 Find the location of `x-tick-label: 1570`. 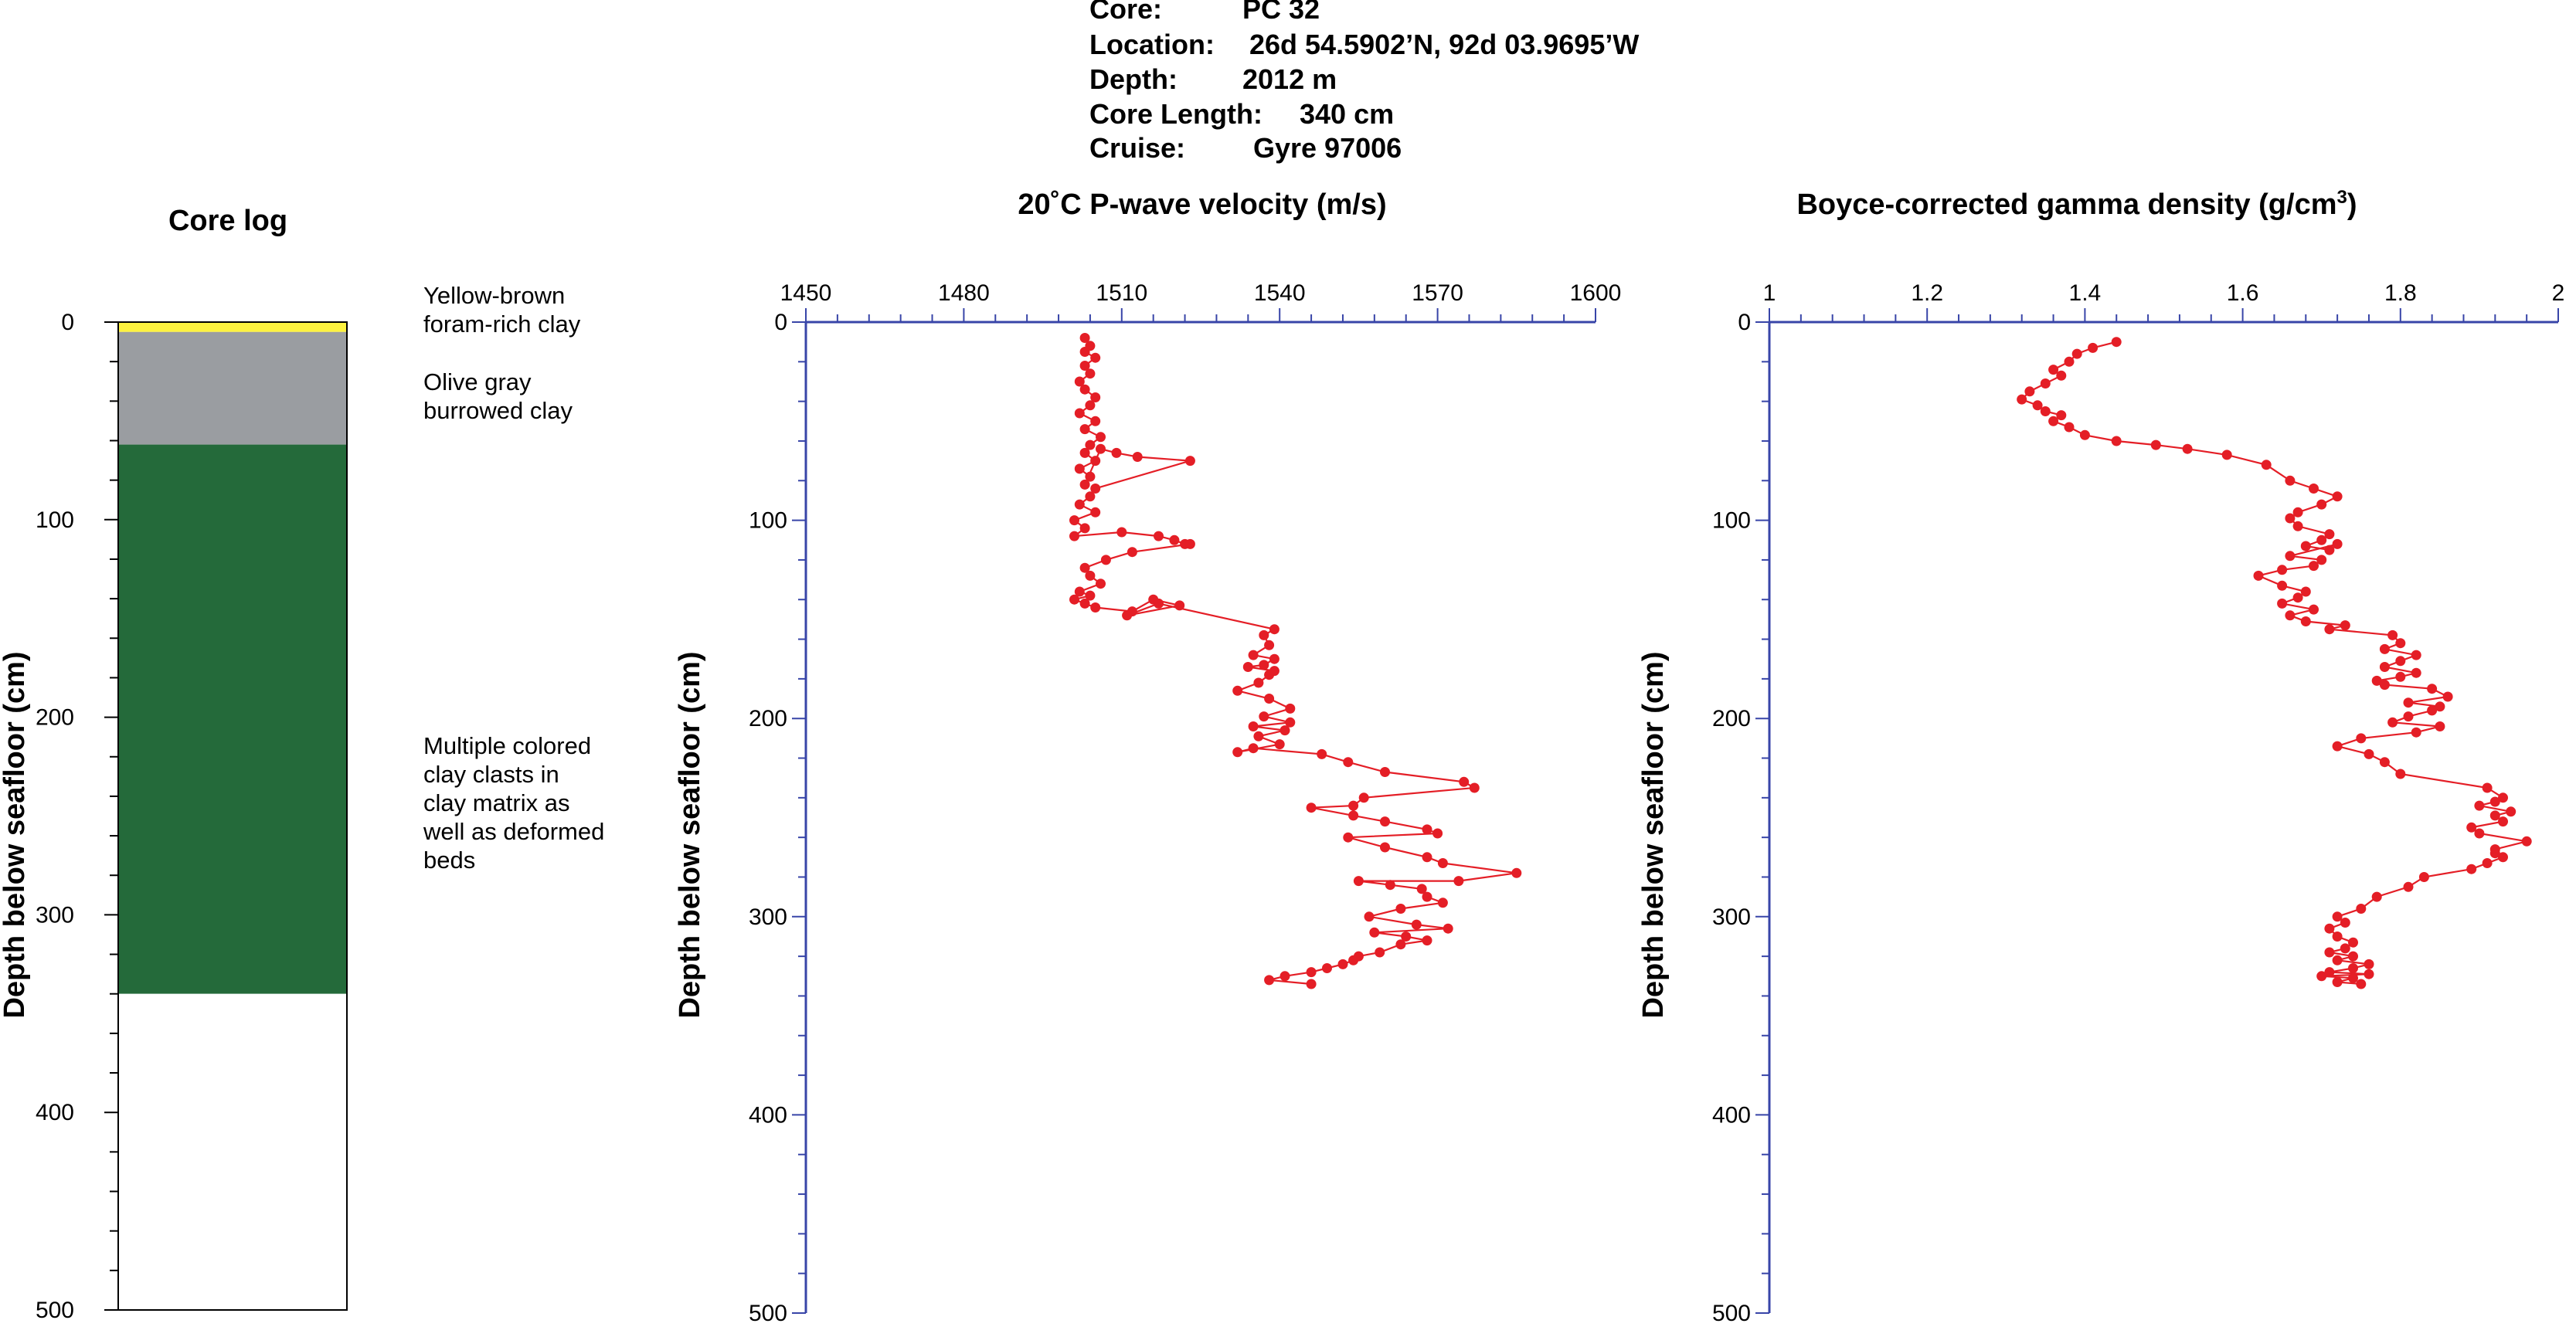

x-tick-label: 1570 is located at coordinates (1437, 293).